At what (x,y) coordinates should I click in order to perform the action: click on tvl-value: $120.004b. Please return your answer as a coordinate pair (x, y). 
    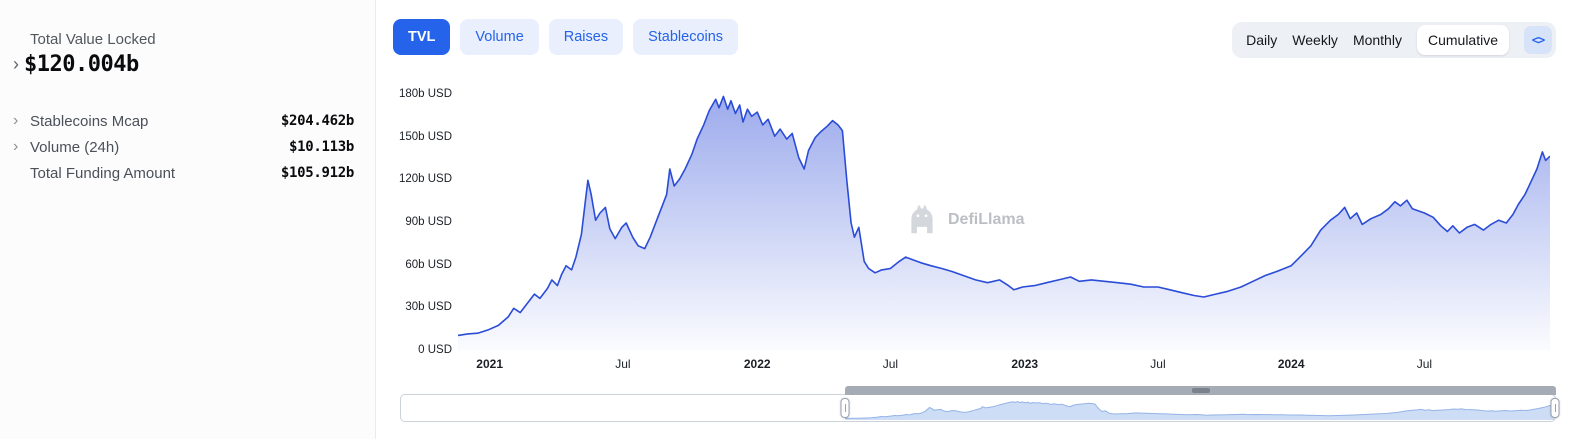
    Looking at the image, I should click on (81, 64).